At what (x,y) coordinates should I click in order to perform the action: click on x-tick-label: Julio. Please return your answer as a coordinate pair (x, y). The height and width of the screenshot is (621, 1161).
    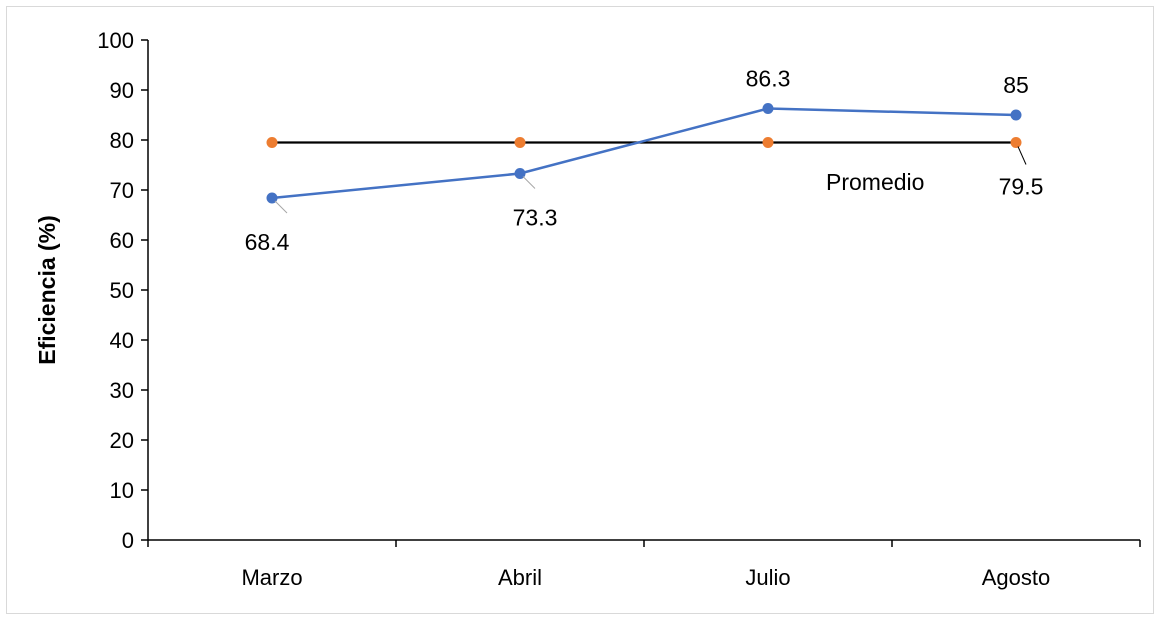
    Looking at the image, I should click on (767, 577).